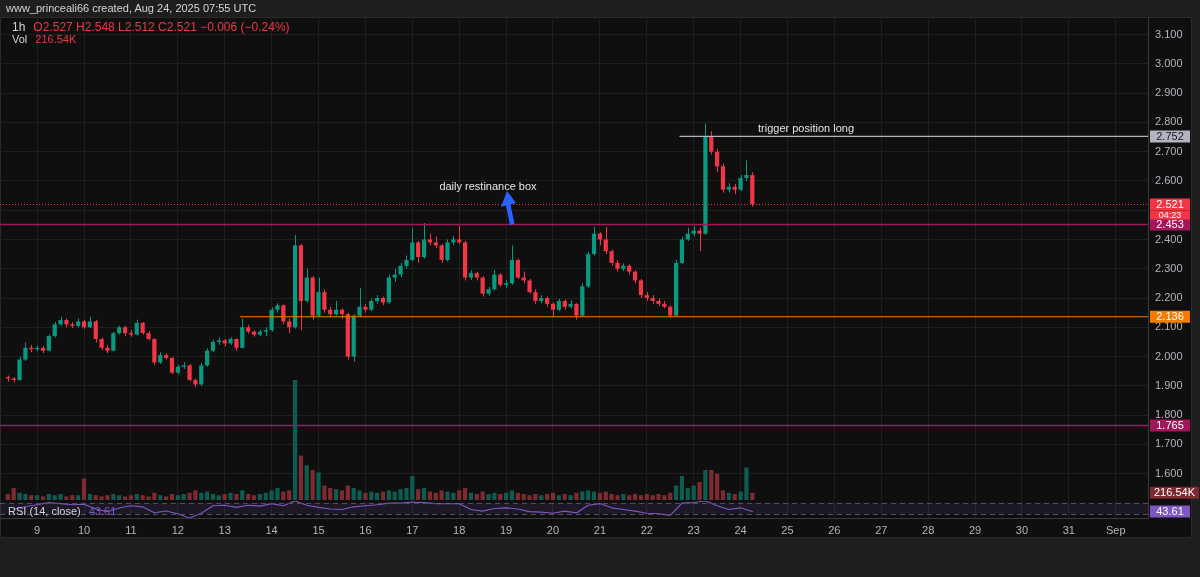 The image size is (1200, 577). What do you see at coordinates (1169, 443) in the screenshot?
I see `y-tick-label: 1.700` at bounding box center [1169, 443].